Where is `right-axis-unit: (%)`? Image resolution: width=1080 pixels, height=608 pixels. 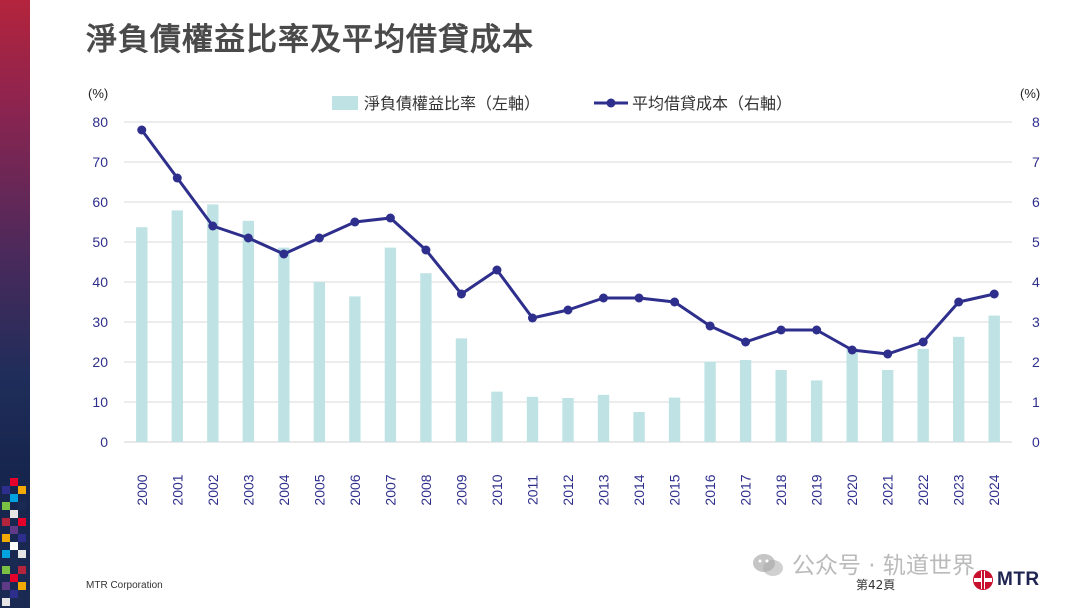
right-axis-unit: (%) is located at coordinates (1030, 93).